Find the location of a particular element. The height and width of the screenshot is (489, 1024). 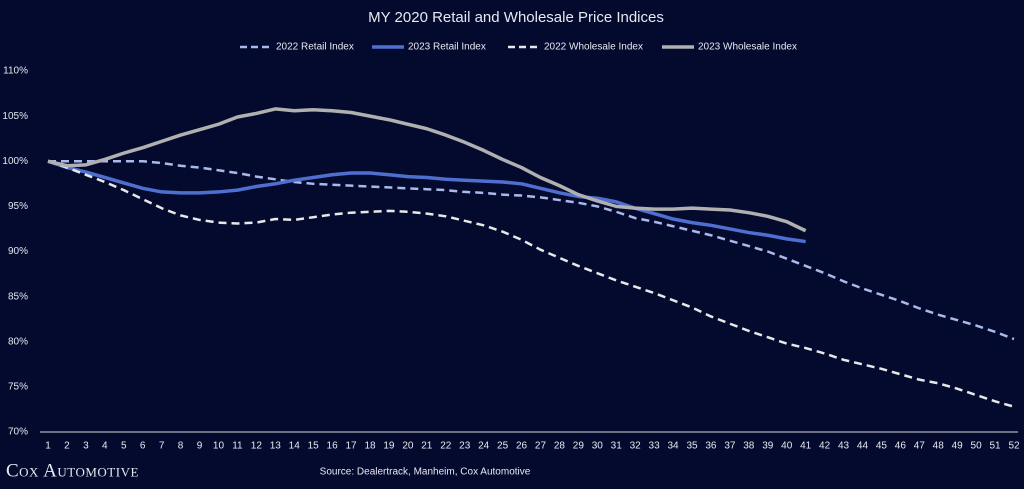

x-tick-label: 35 is located at coordinates (692, 446).